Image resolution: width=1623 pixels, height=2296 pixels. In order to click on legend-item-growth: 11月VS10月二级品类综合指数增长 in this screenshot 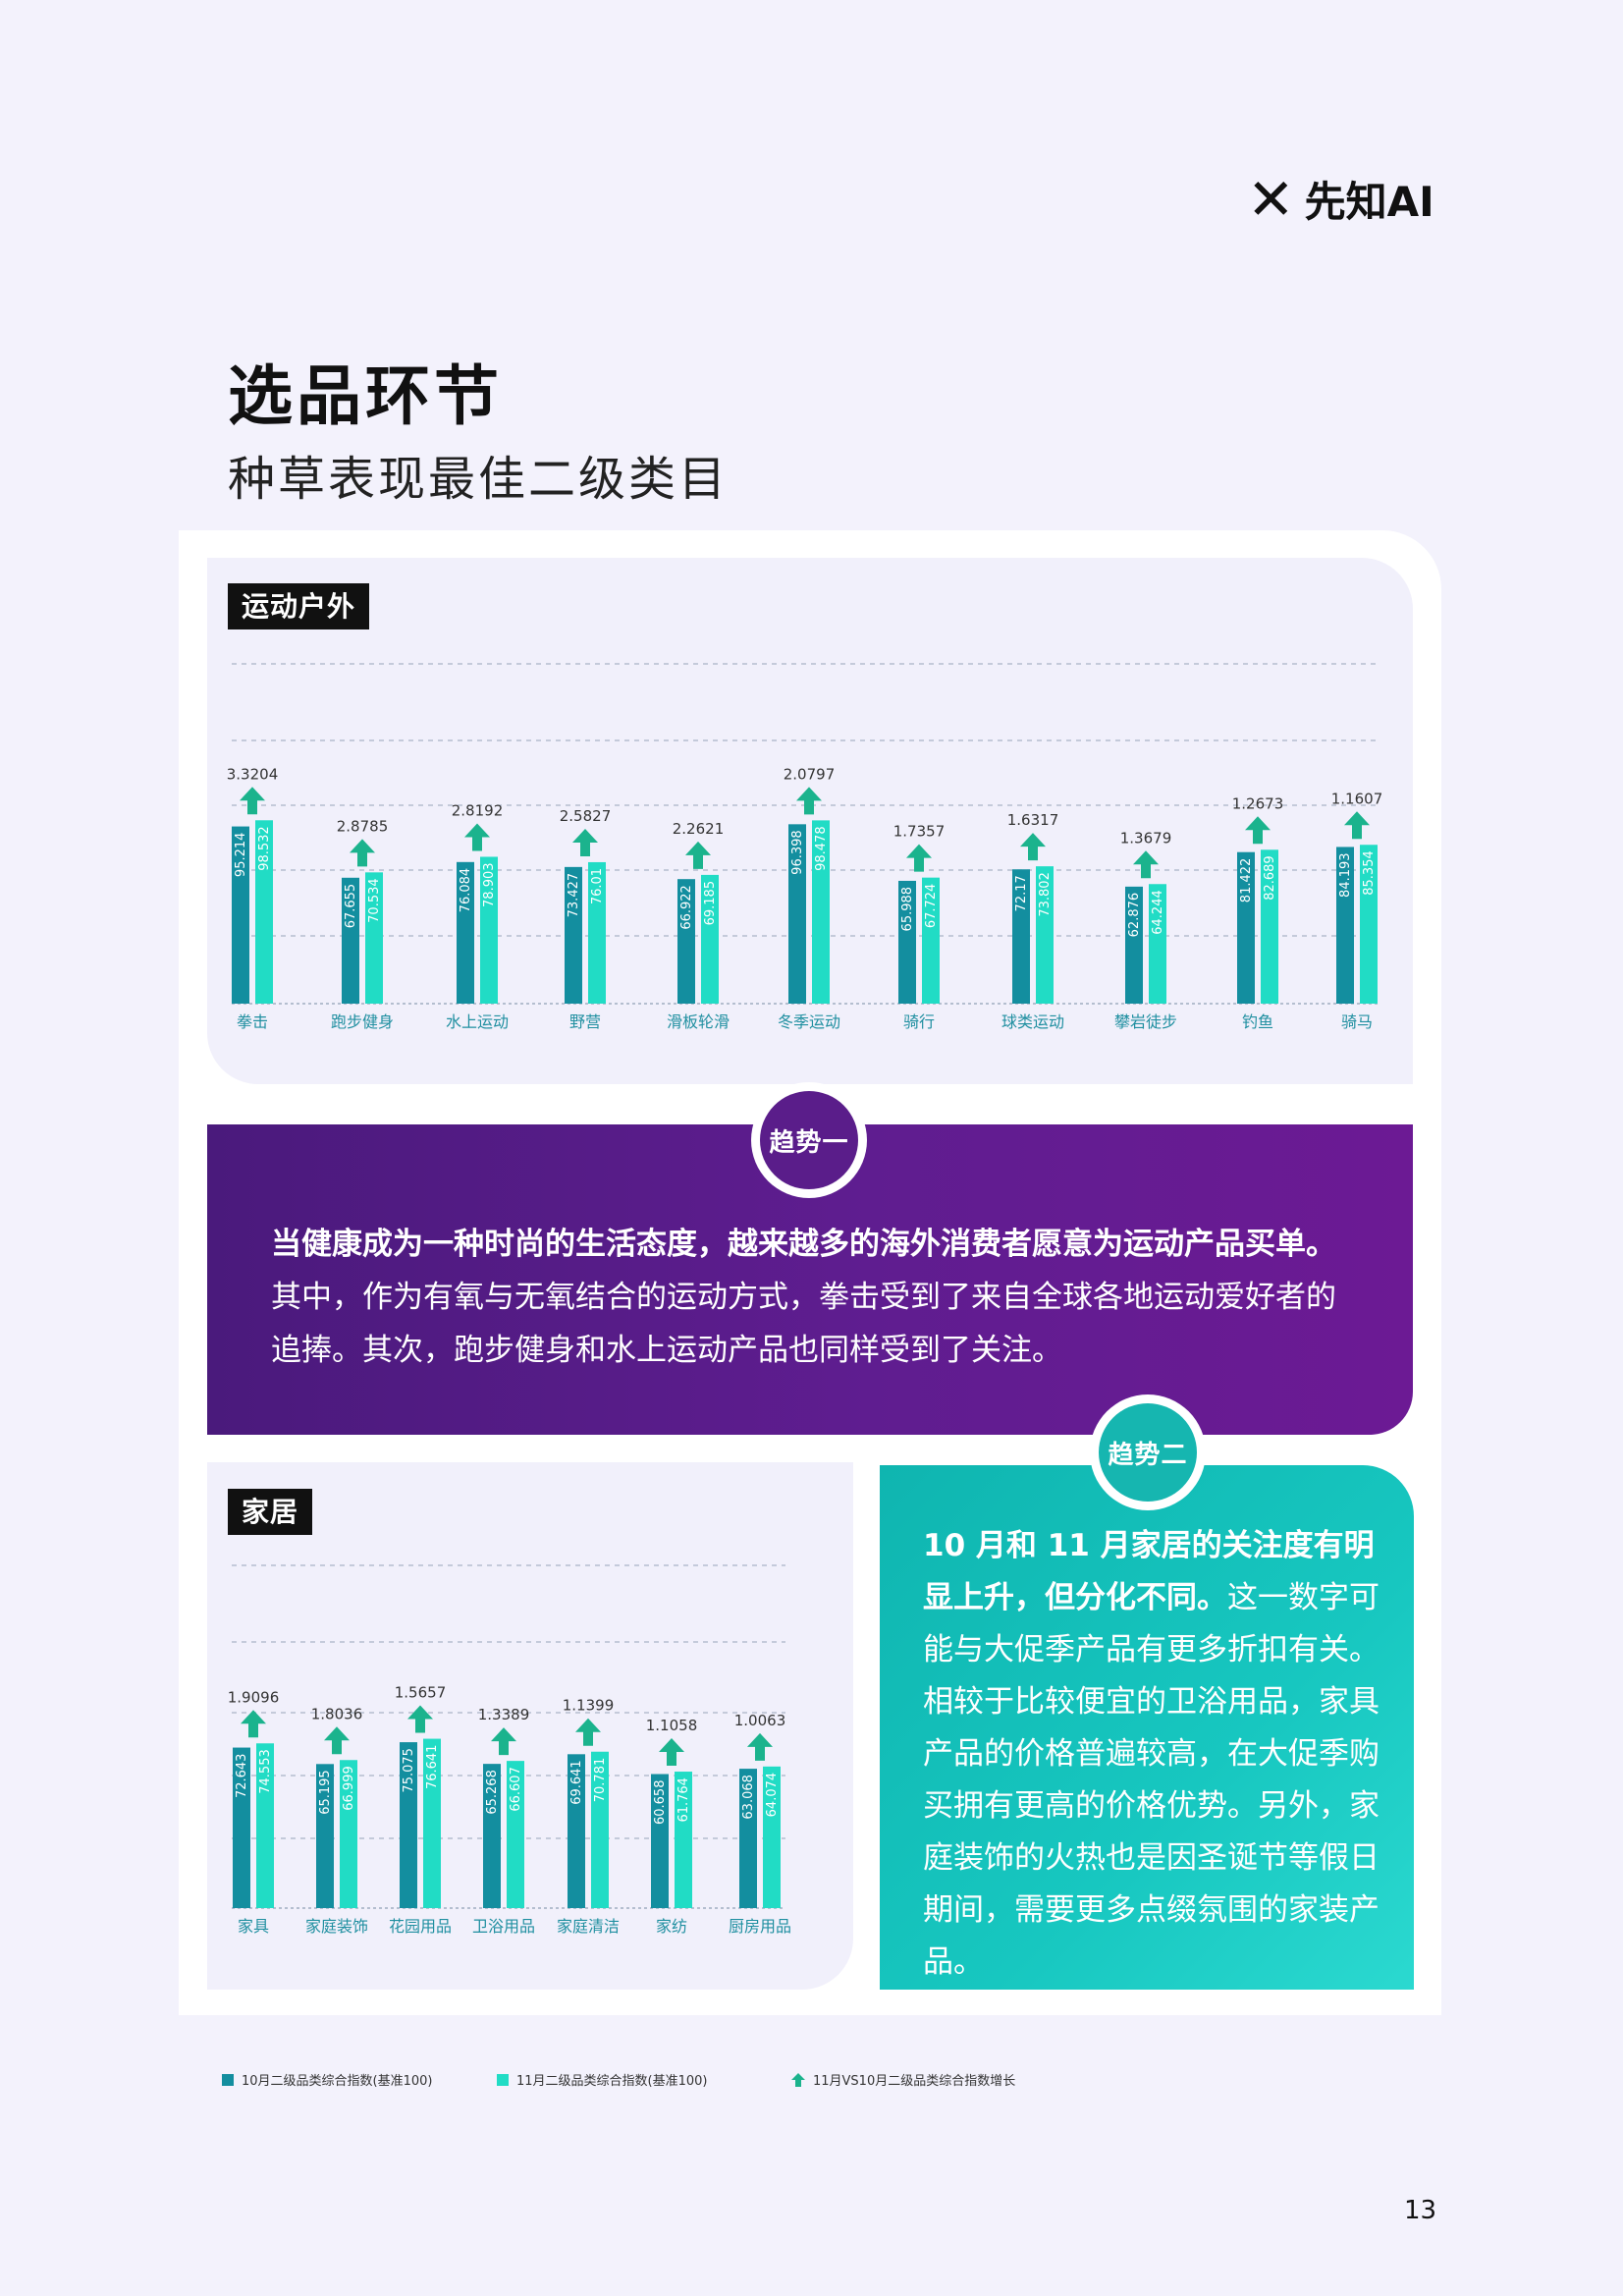, I will do `click(903, 2079)`.